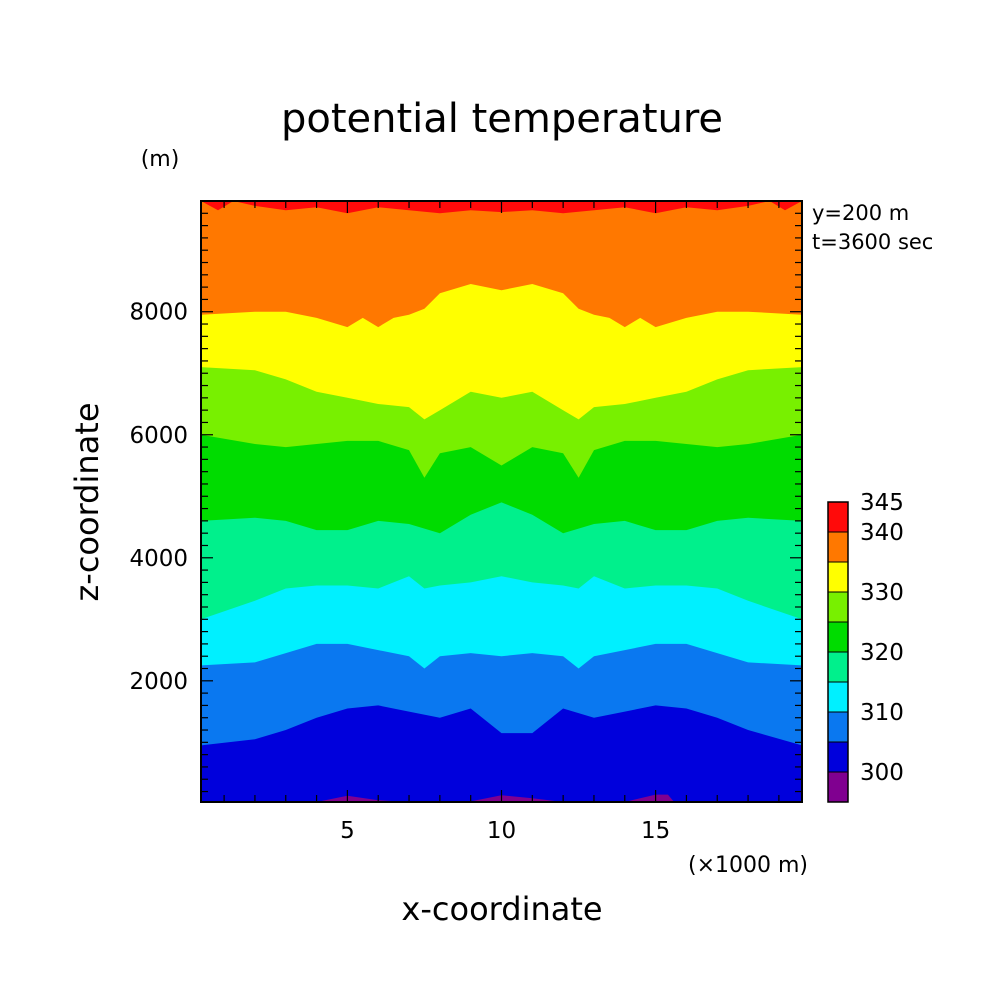  I want to click on x-axis-label: x-coordinate, so click(501, 909).